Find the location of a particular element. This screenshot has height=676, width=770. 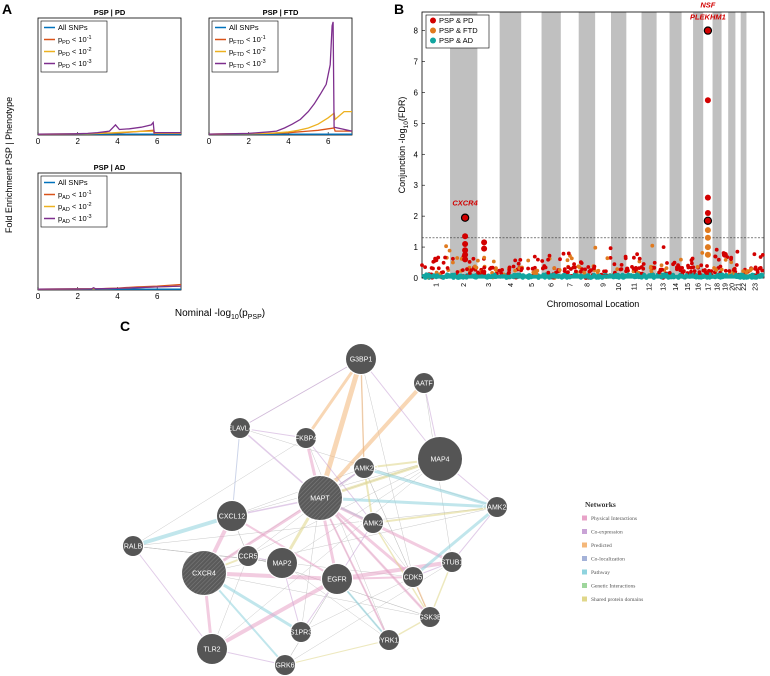

x-tick-label: 0 is located at coordinates (209, 141).